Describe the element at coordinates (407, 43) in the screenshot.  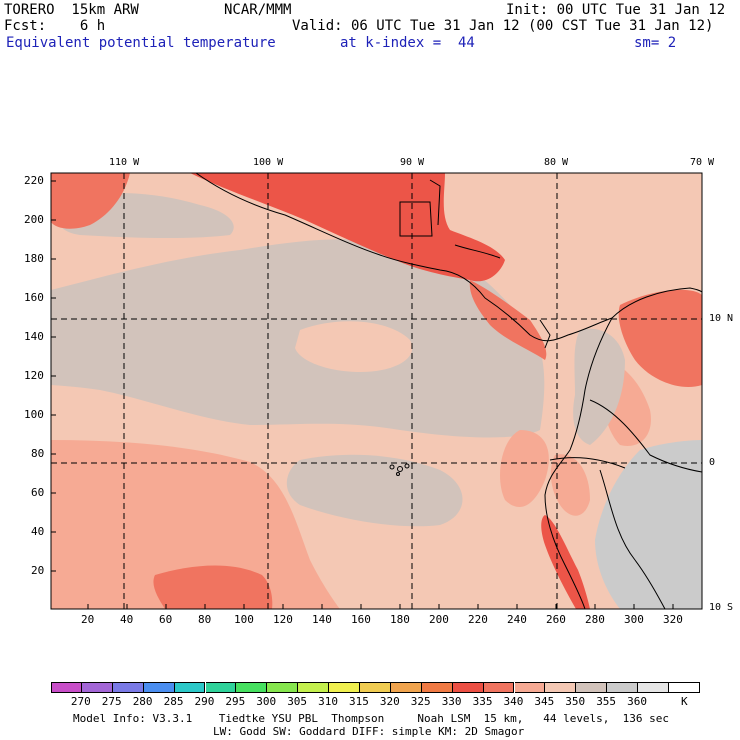
I see `level-label: at k-index = 44` at that location.